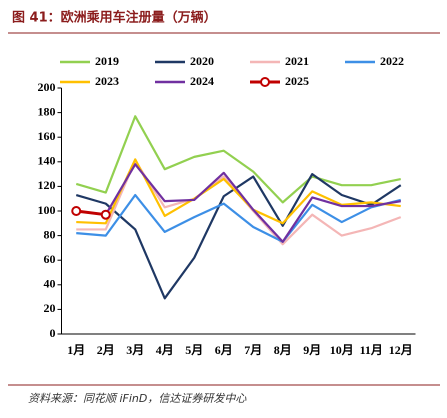 The width and height of the screenshot is (447, 418). What do you see at coordinates (342, 350) in the screenshot?
I see `x-tick-label: 10月` at bounding box center [342, 350].